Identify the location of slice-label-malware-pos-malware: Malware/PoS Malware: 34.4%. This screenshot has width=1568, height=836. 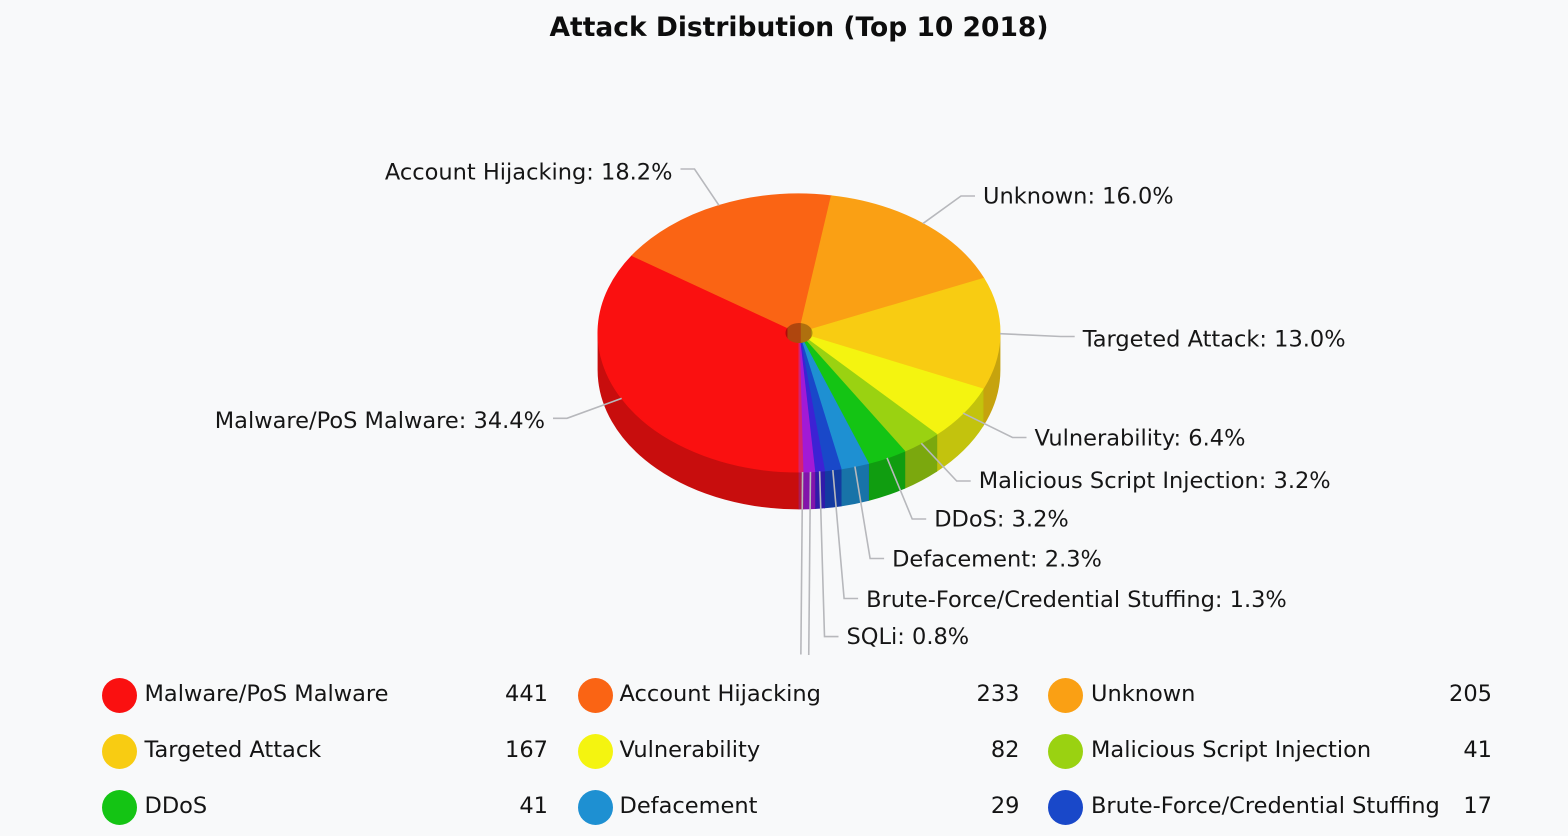
(380, 421).